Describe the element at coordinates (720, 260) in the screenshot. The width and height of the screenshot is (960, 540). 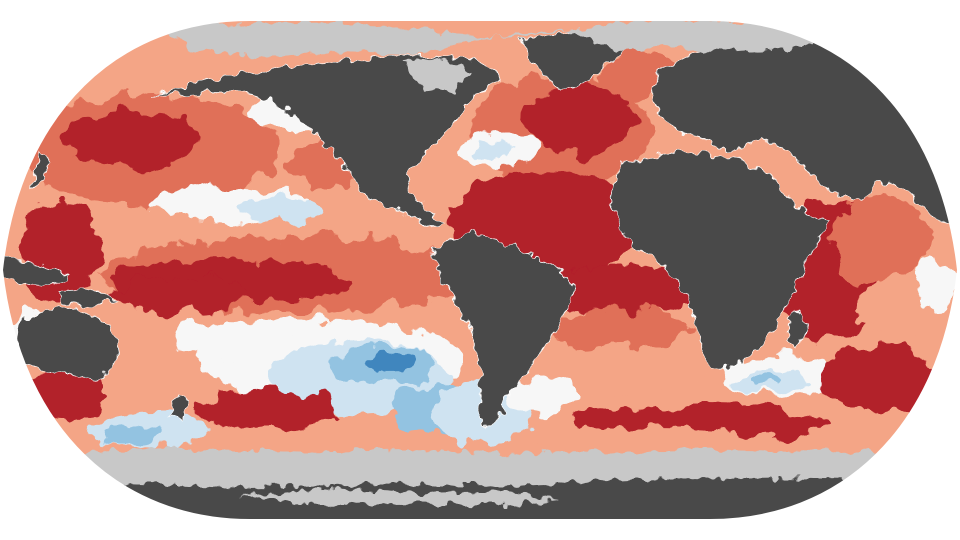
I see `africa` at that location.